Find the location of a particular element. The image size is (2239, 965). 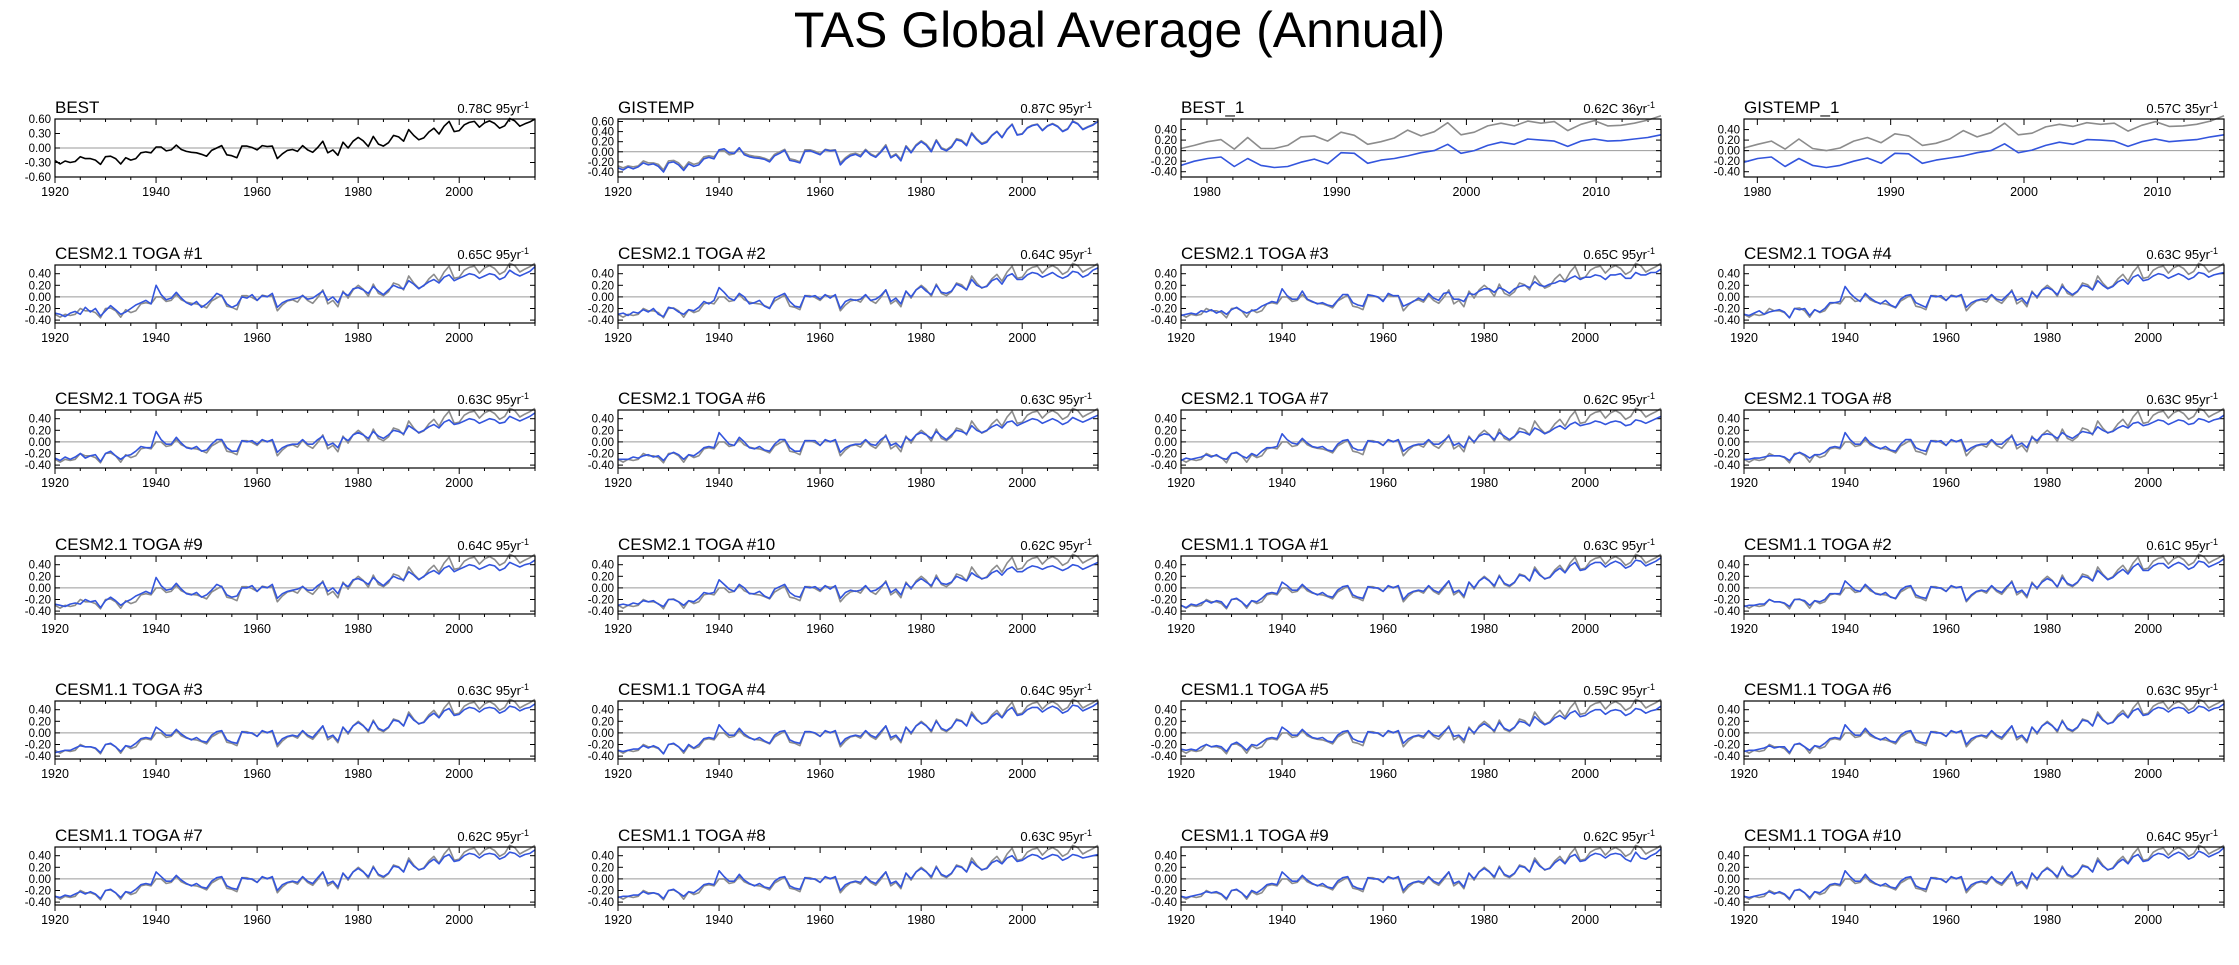

trend-label: 0.87C 95yr-1 is located at coordinates (1056, 108).